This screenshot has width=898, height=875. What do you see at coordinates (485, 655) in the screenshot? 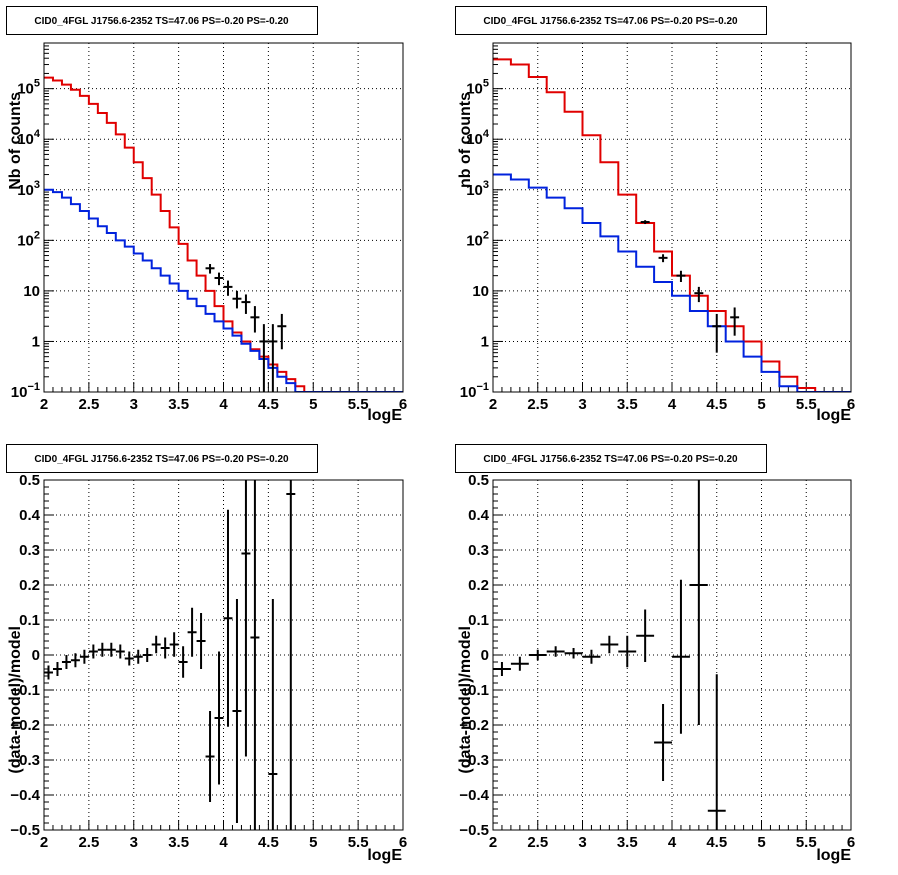
I see `y-tick-label: 0` at bounding box center [485, 655].